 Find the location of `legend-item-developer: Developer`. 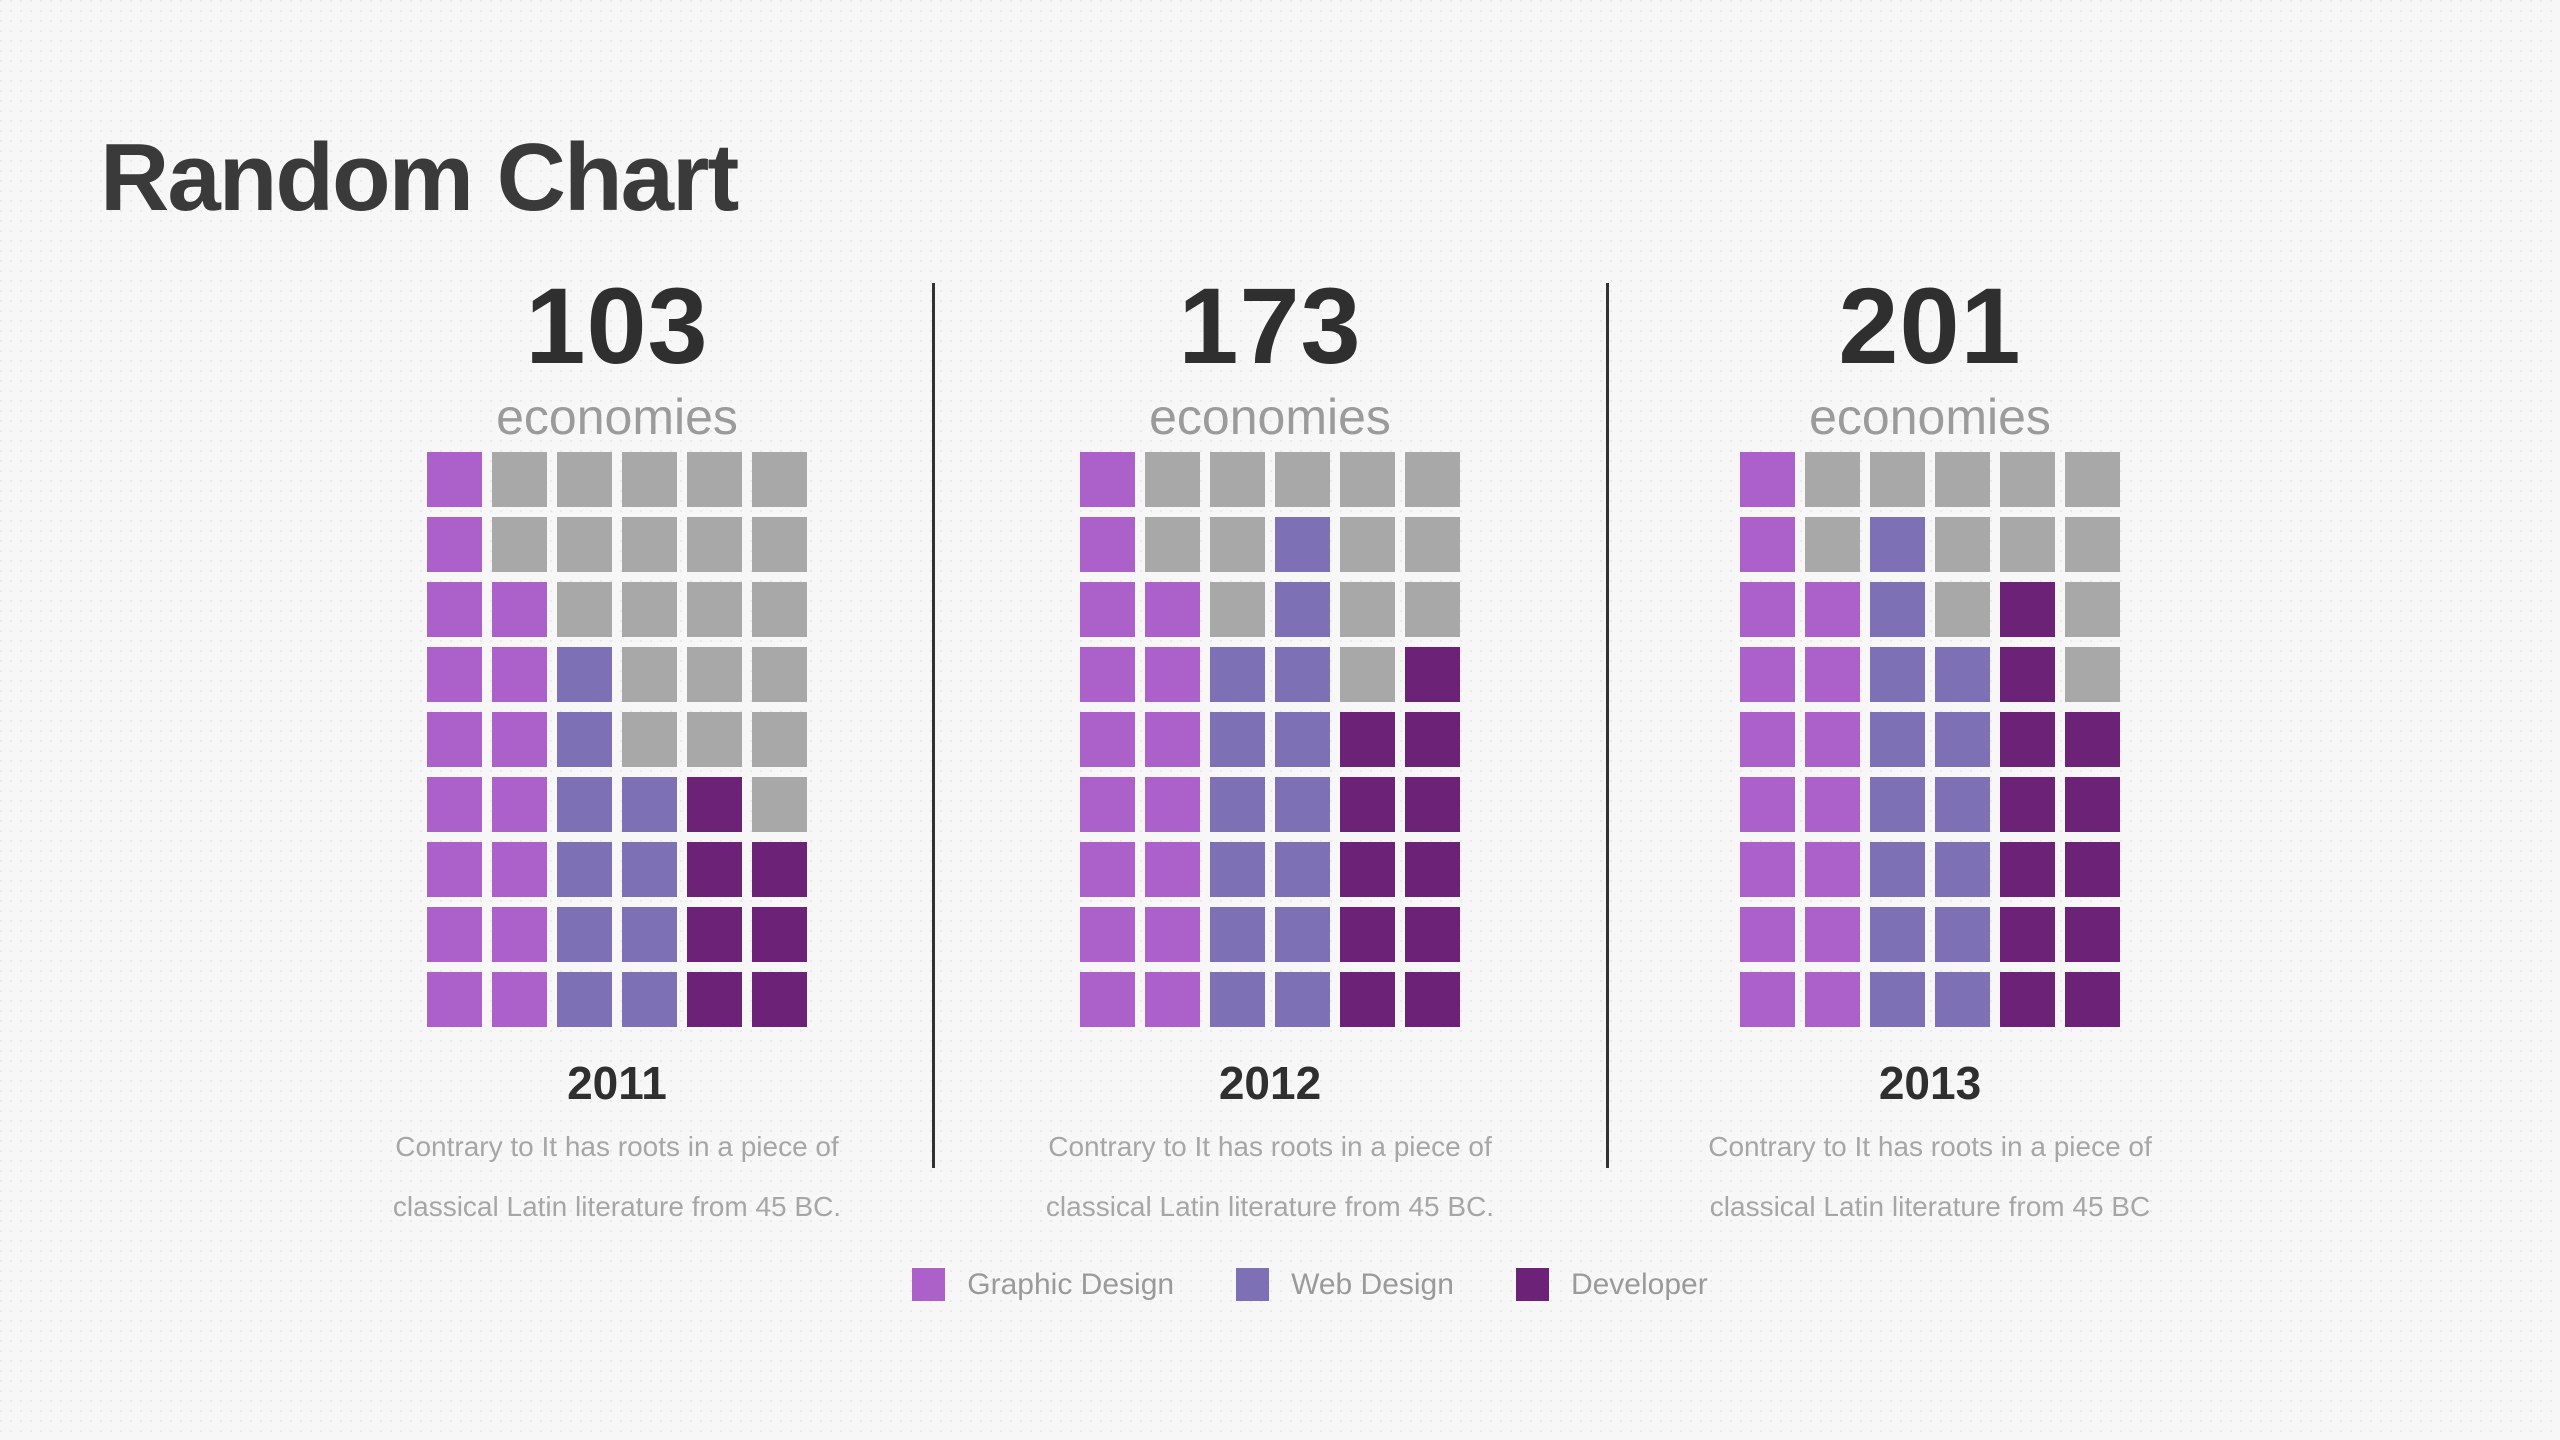

legend-item-developer: Developer is located at coordinates (1611, 1284).